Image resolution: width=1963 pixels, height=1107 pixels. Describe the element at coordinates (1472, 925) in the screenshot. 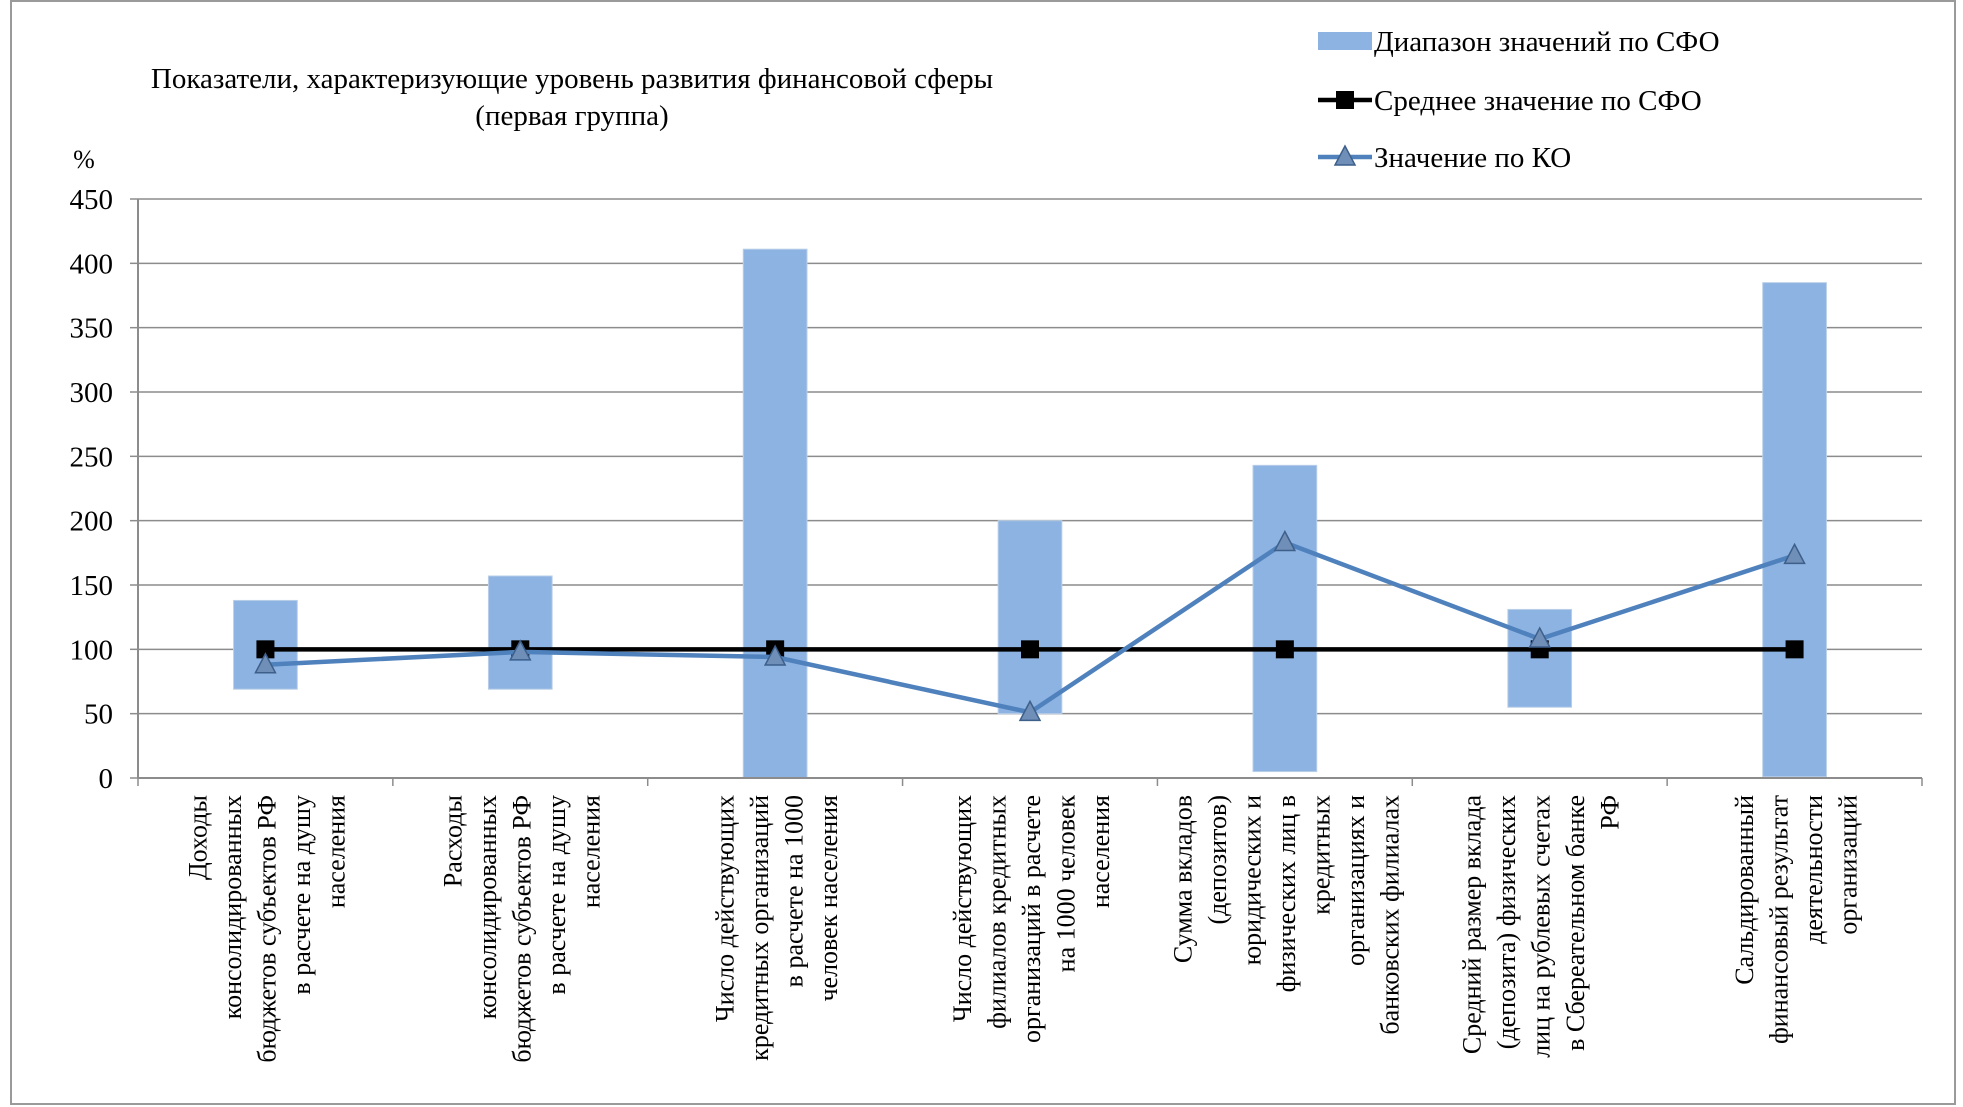

I see `x-category-label-line: Средний размер вклада` at that location.